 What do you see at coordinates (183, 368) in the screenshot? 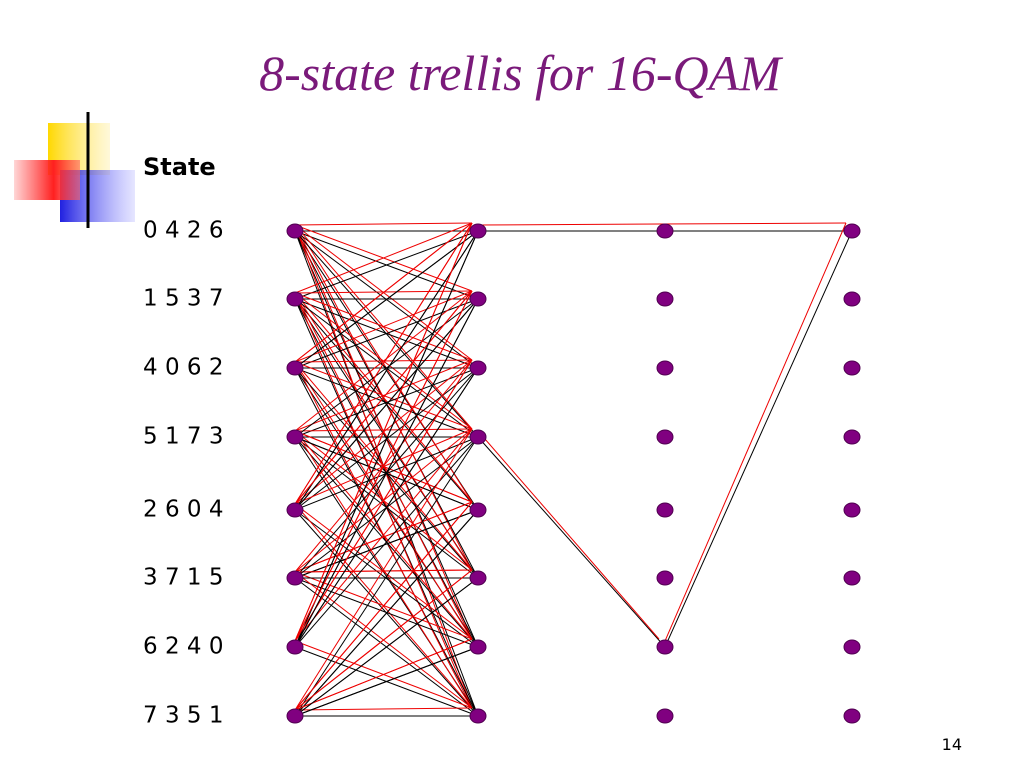
I see `state-label: 4 0 6 2` at bounding box center [183, 368].